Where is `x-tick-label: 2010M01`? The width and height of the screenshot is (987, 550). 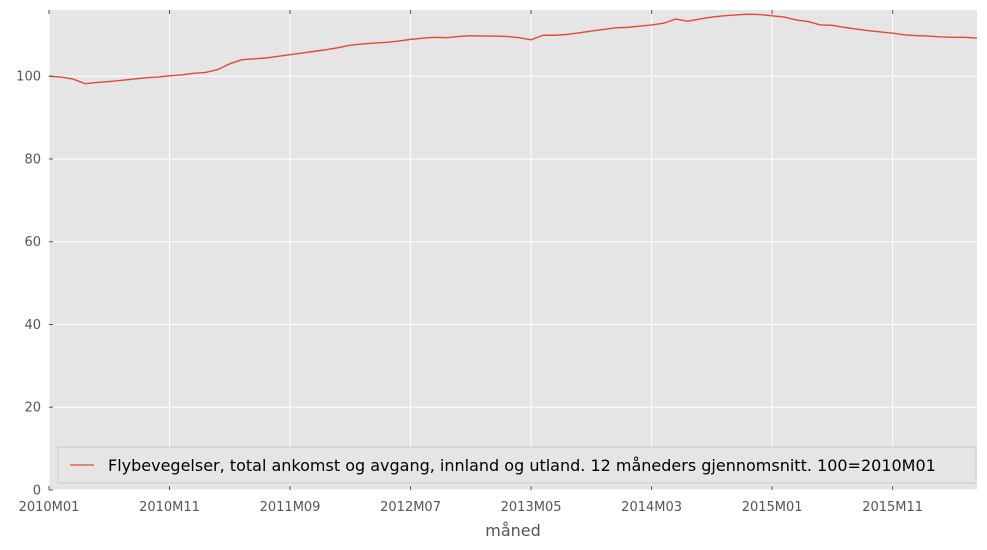
x-tick-label: 2010M01 is located at coordinates (49, 507).